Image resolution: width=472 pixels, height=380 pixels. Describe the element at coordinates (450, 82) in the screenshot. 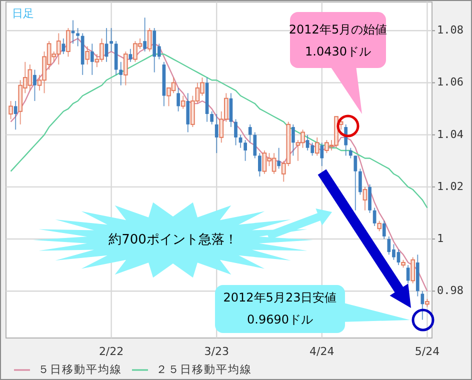

I see `y-tick-label: 1.06` at that location.